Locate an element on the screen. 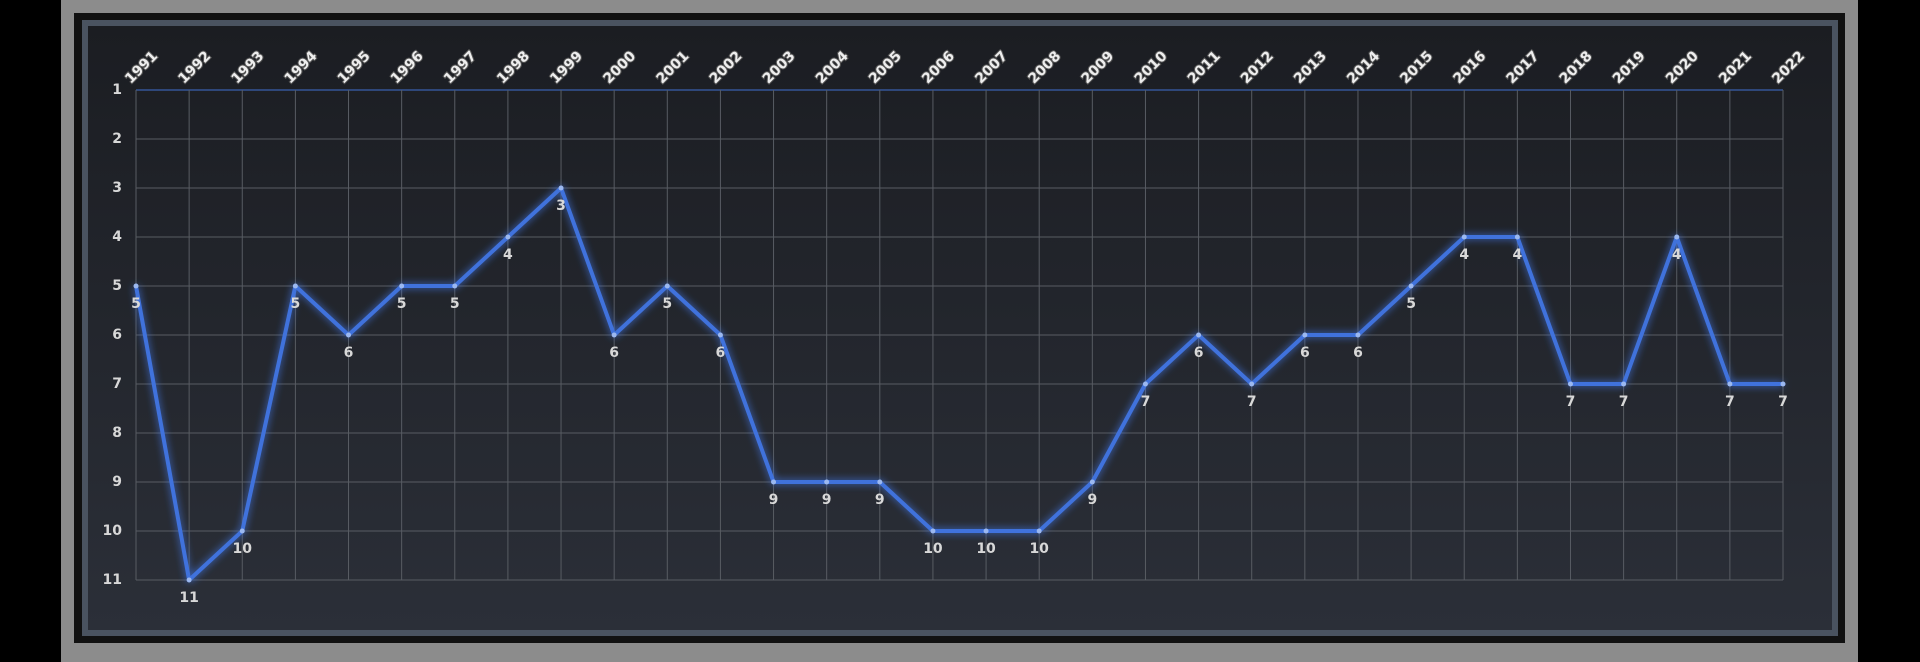 Image resolution: width=1920 pixels, height=662 pixels. y-tick-label: 3 is located at coordinates (117, 188).